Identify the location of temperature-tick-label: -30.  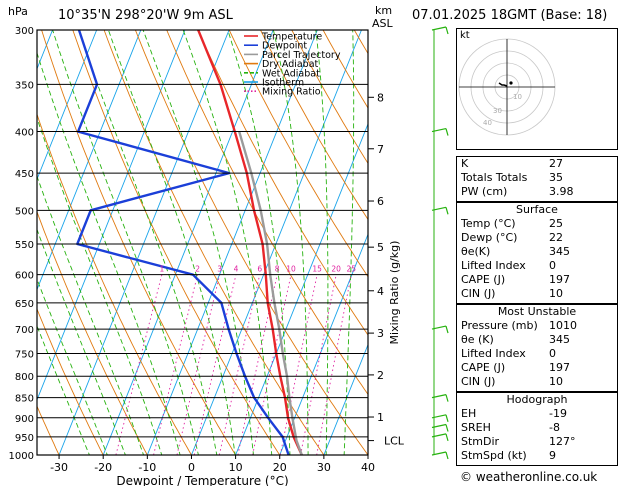
(59, 467).